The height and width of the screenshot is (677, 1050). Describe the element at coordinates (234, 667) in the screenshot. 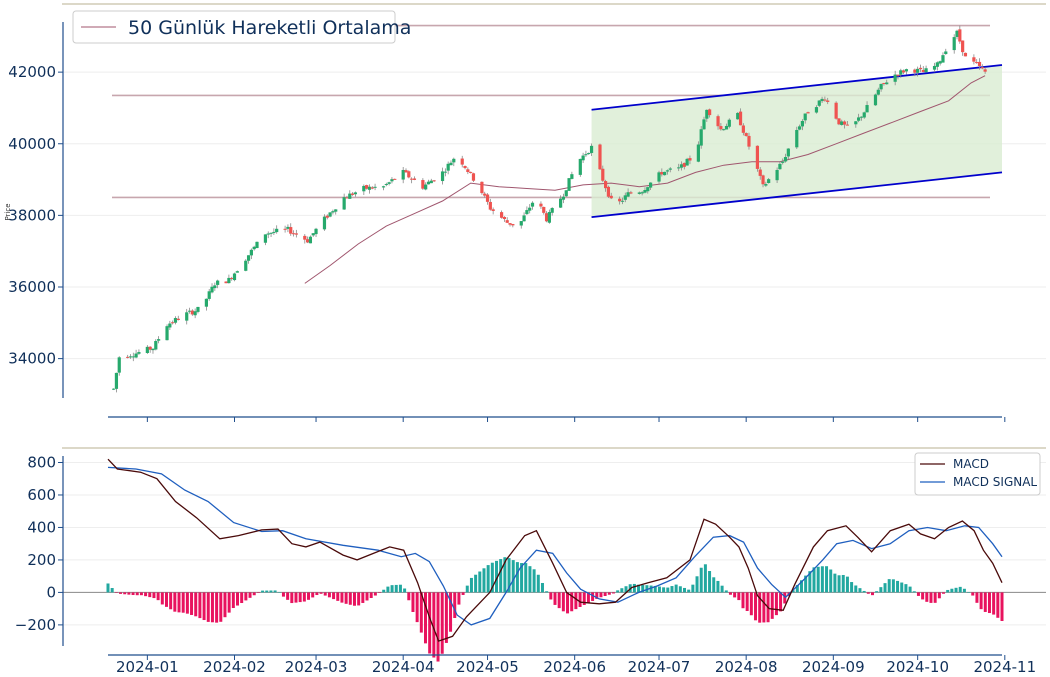

I see `macd-x-tick-label: 2024-02` at that location.